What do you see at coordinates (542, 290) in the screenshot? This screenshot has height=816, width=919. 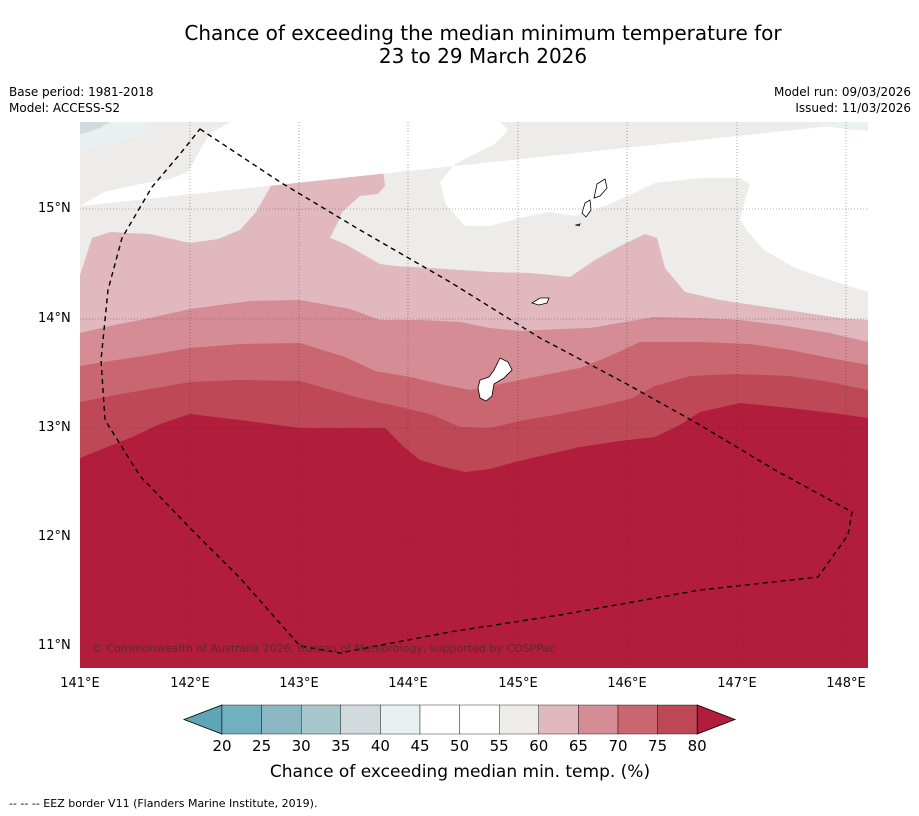 I see `islands` at bounding box center [542, 290].